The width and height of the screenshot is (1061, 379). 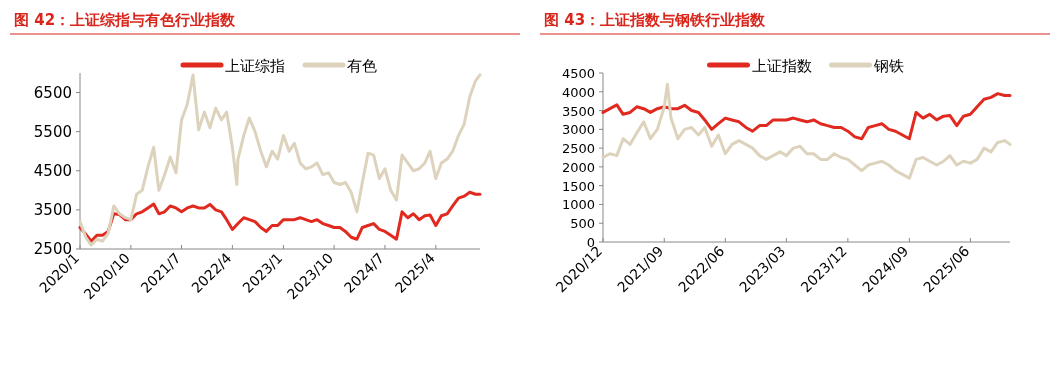 I want to click on y-tick-label: 3000, so click(x=578, y=130).